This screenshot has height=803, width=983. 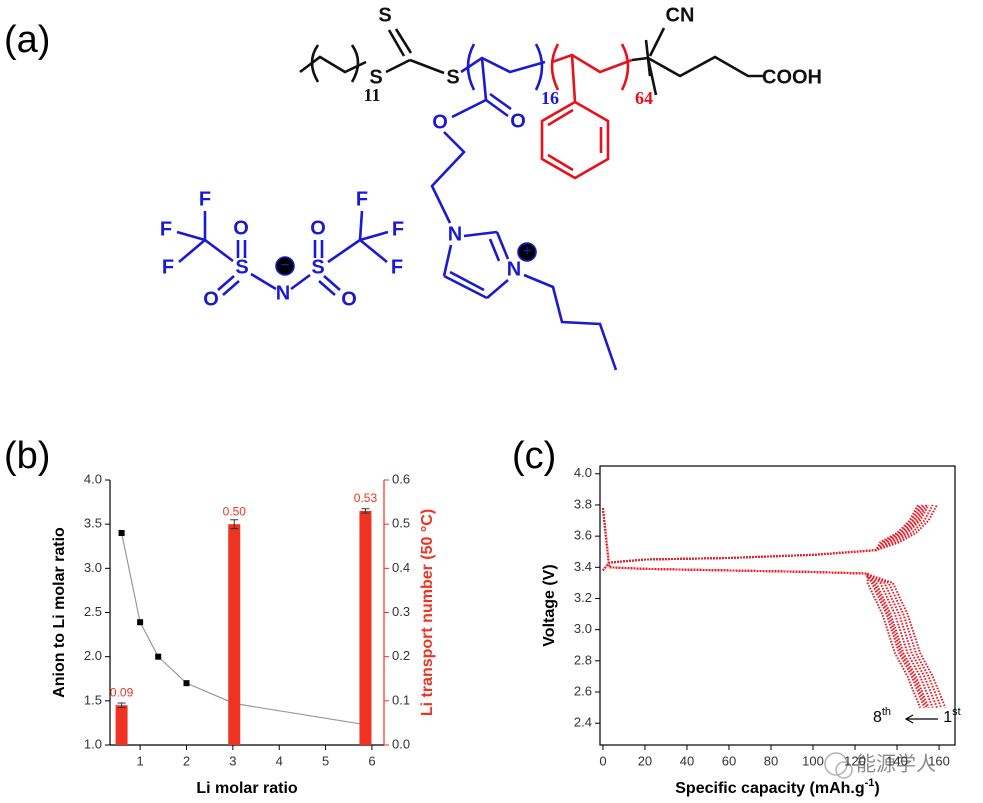 I want to click on x-axis-title: Li molar ratio, so click(x=247, y=788).